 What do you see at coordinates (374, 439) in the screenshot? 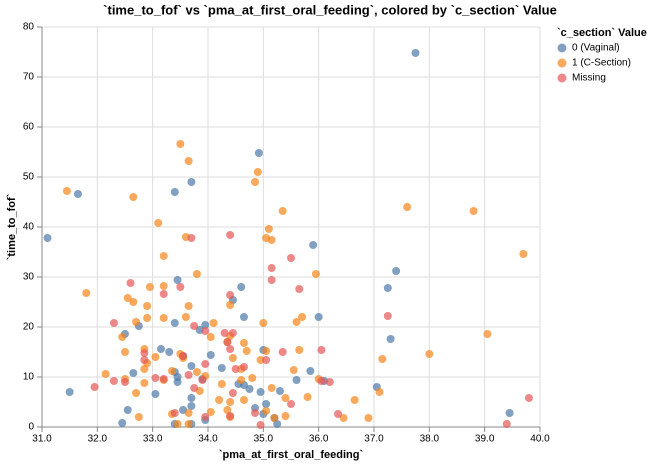
I see `x-tick-label: 37.0` at bounding box center [374, 439].